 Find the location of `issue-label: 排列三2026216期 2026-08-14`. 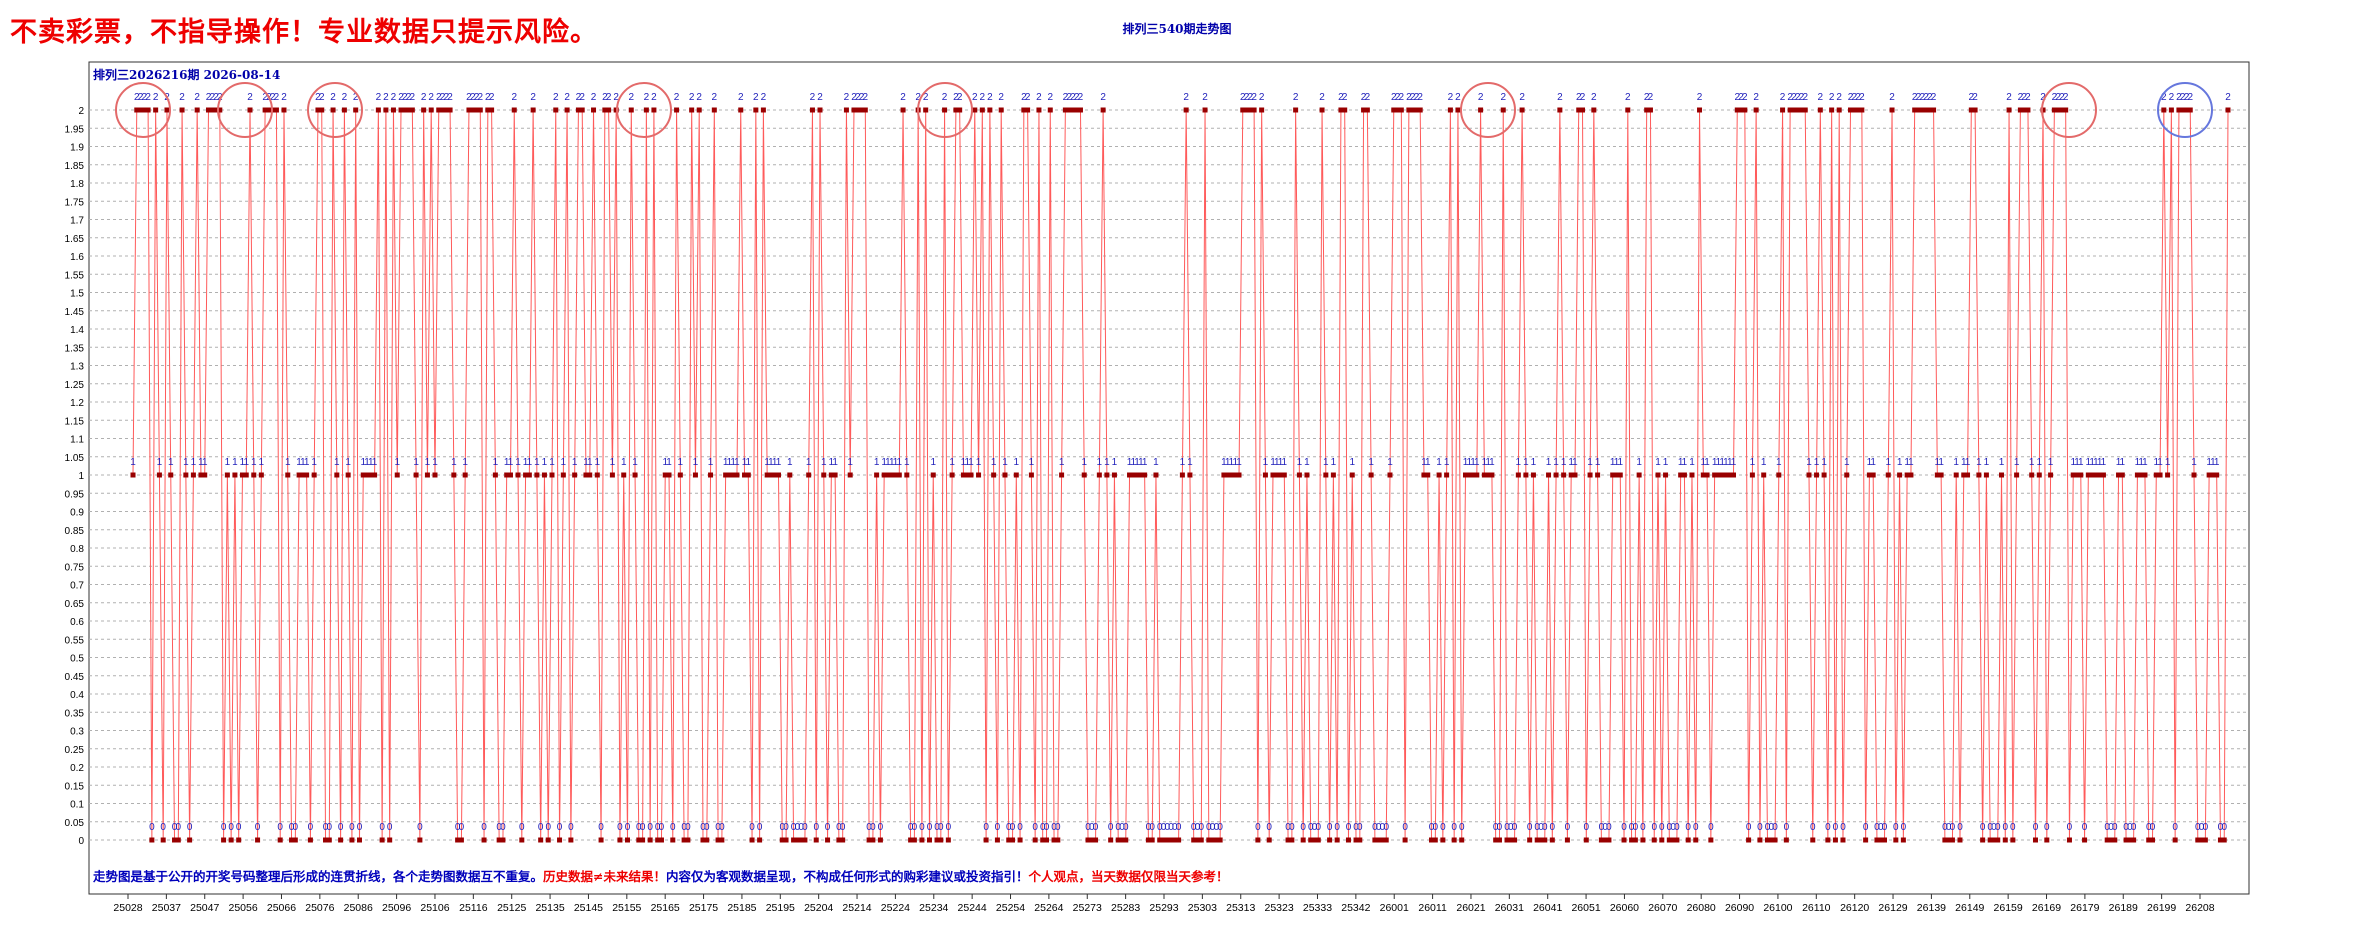

issue-label: 排列三2026216期 2026-08-14 is located at coordinates (187, 75).